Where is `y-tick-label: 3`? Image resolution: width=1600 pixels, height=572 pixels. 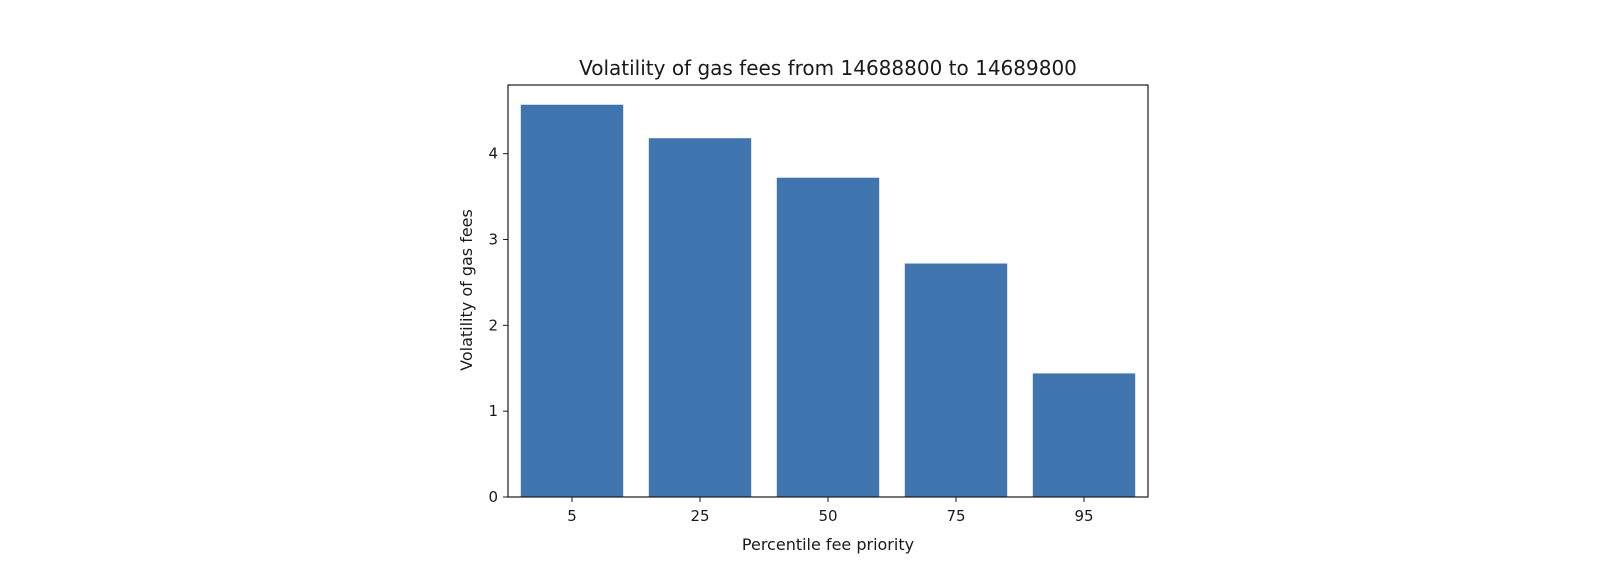 y-tick-label: 3 is located at coordinates (493, 240).